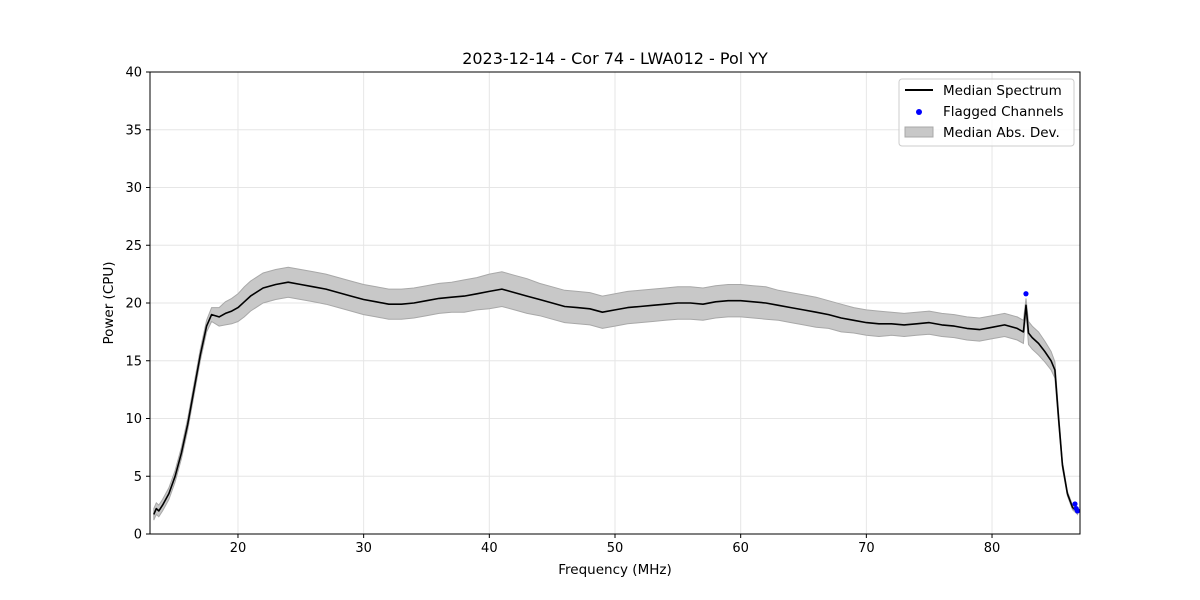 This screenshot has width=1200, height=600. I want to click on flagged-points-layer, so click(1052, 402).